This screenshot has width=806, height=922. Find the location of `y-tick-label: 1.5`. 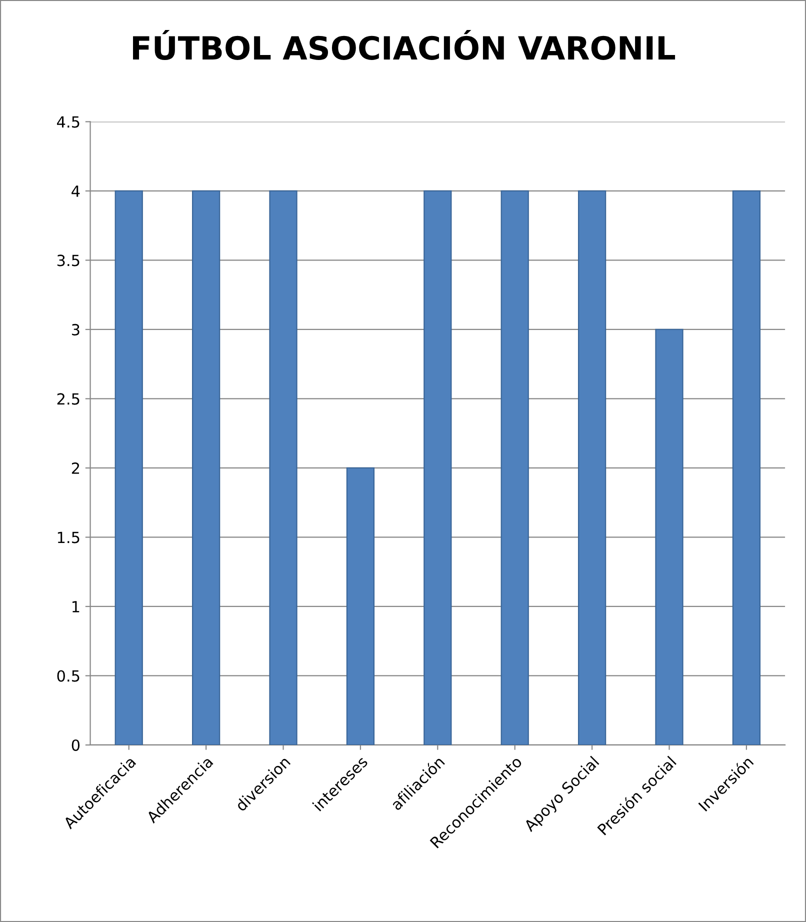

y-tick-label: 1.5 is located at coordinates (69, 538).